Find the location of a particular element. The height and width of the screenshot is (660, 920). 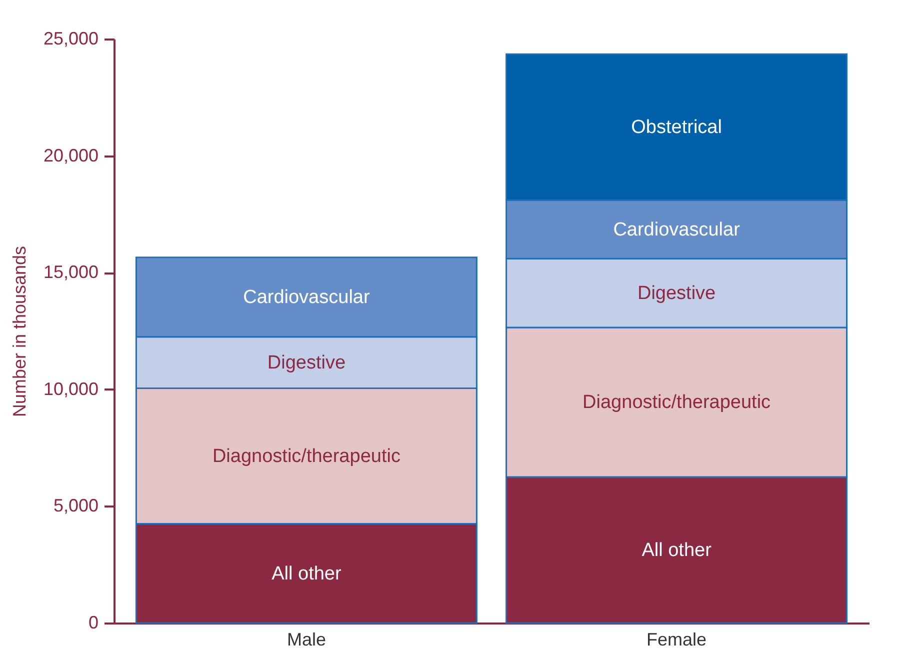

series-label: Obstetrical is located at coordinates (676, 127).